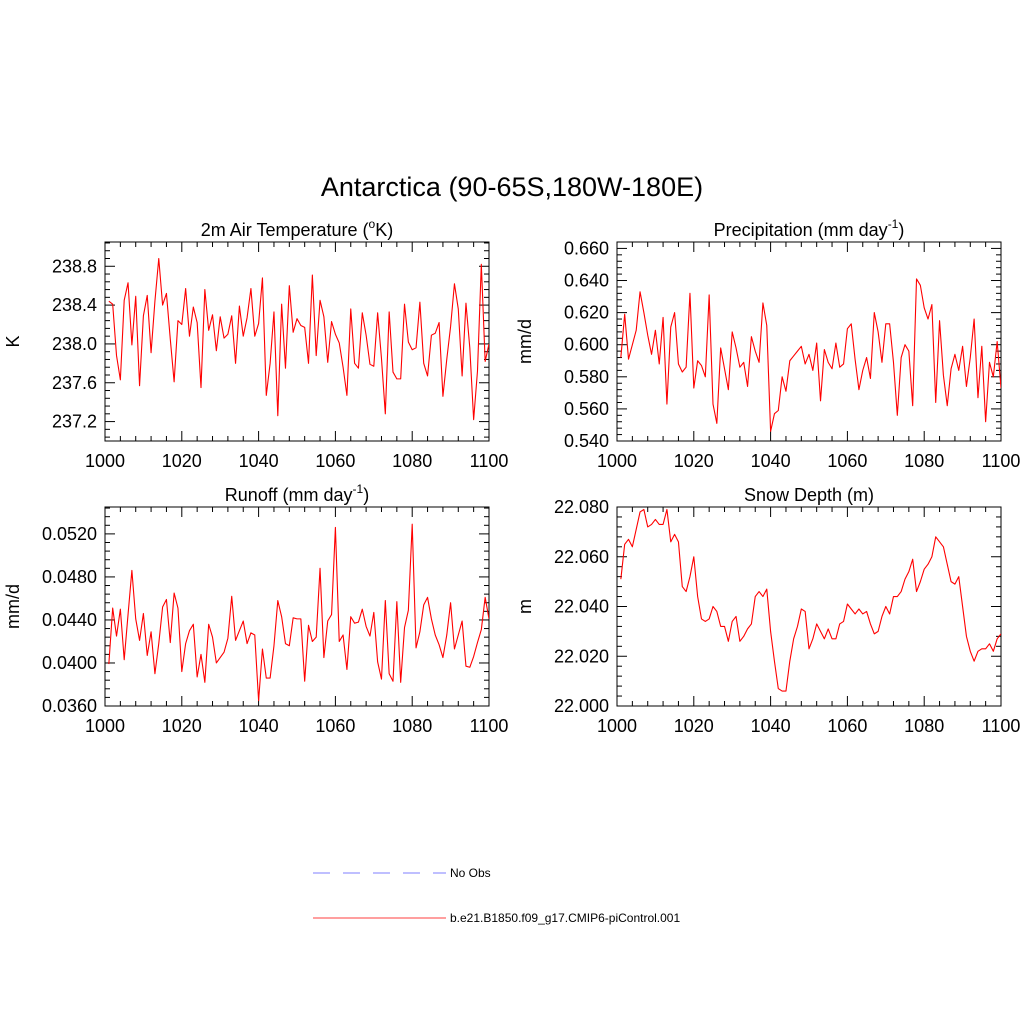 Image resolution: width=1024 pixels, height=1024 pixels. What do you see at coordinates (810, 600) in the screenshot?
I see `snow-series-line` at bounding box center [810, 600].